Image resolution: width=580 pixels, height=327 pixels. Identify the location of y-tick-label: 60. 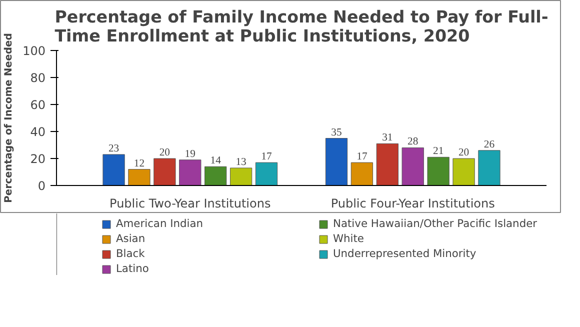
(38, 105).